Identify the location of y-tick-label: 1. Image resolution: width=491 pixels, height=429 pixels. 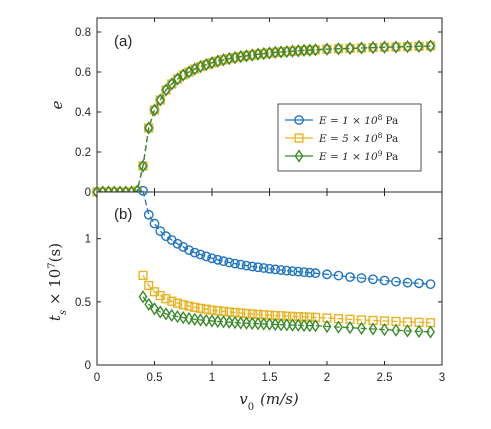
(88, 240).